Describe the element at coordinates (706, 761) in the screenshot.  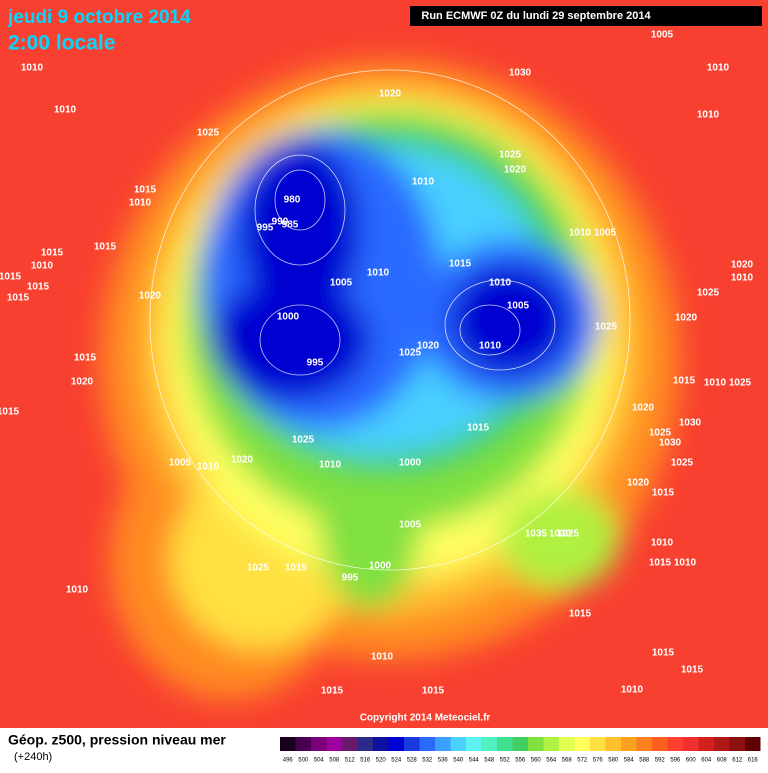
I see `colorbar-label: 604` at that location.